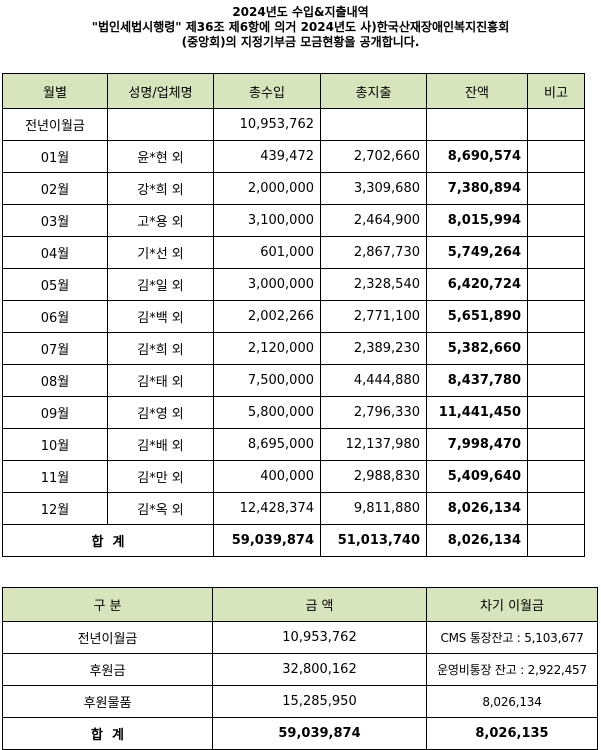  I want to click on summary-row: 후원금 32,800,162 운영비통장 잔고 : 2,922,457, so click(300, 669).